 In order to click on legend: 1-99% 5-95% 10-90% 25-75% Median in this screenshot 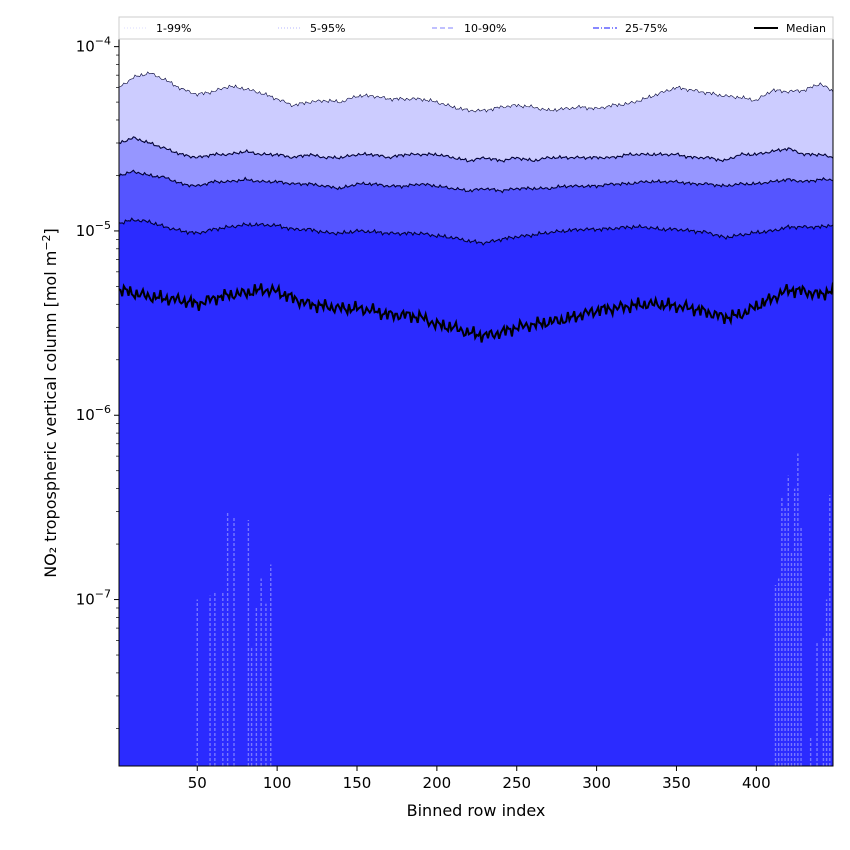, I will do `click(476, 28)`.